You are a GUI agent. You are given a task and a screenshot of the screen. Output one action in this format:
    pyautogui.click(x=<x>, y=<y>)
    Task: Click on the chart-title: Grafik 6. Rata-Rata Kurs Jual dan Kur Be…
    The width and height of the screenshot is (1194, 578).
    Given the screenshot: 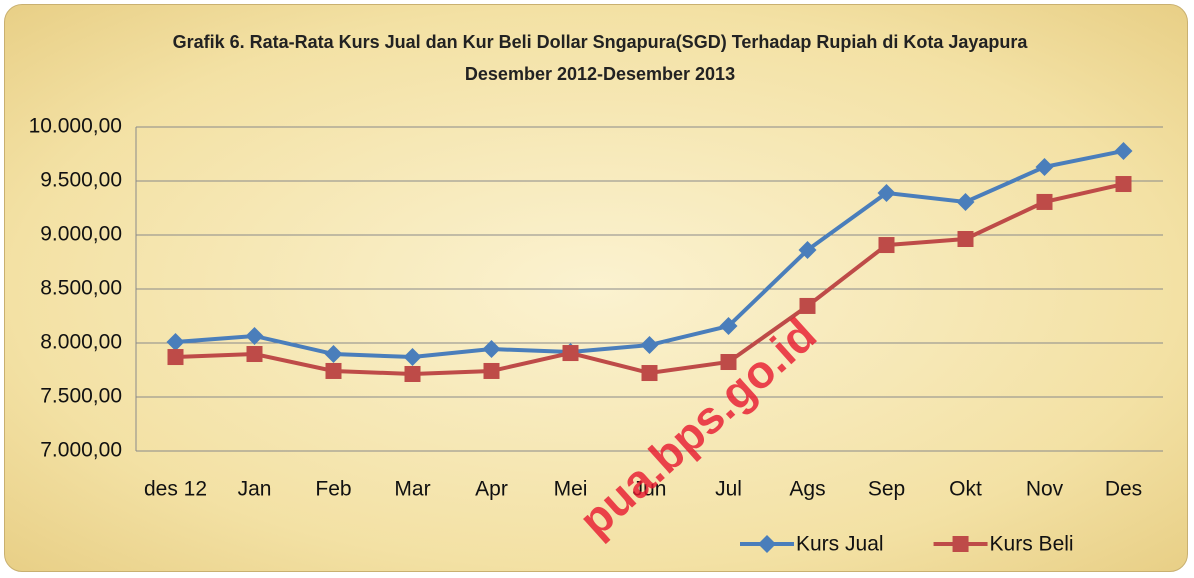 What is the action you would take?
    pyautogui.click(x=600, y=58)
    